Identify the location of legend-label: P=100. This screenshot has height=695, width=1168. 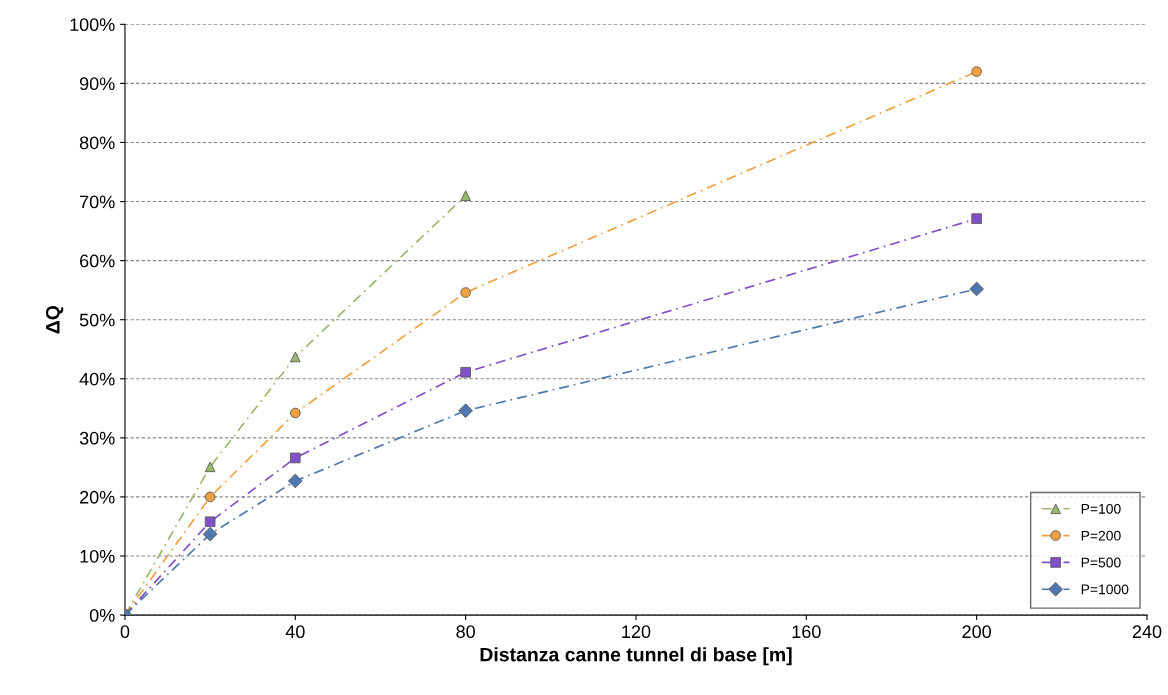
(1101, 508).